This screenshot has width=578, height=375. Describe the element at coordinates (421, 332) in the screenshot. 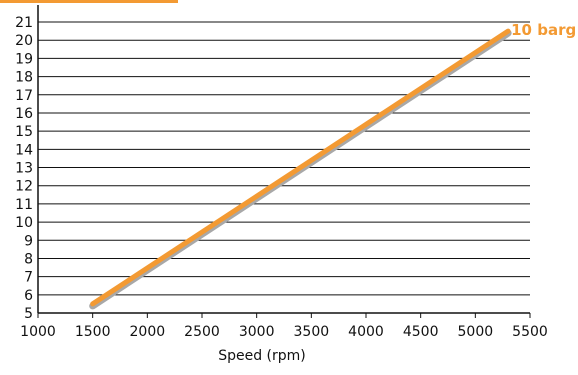

I see `x-tick-label: 4500` at that location.